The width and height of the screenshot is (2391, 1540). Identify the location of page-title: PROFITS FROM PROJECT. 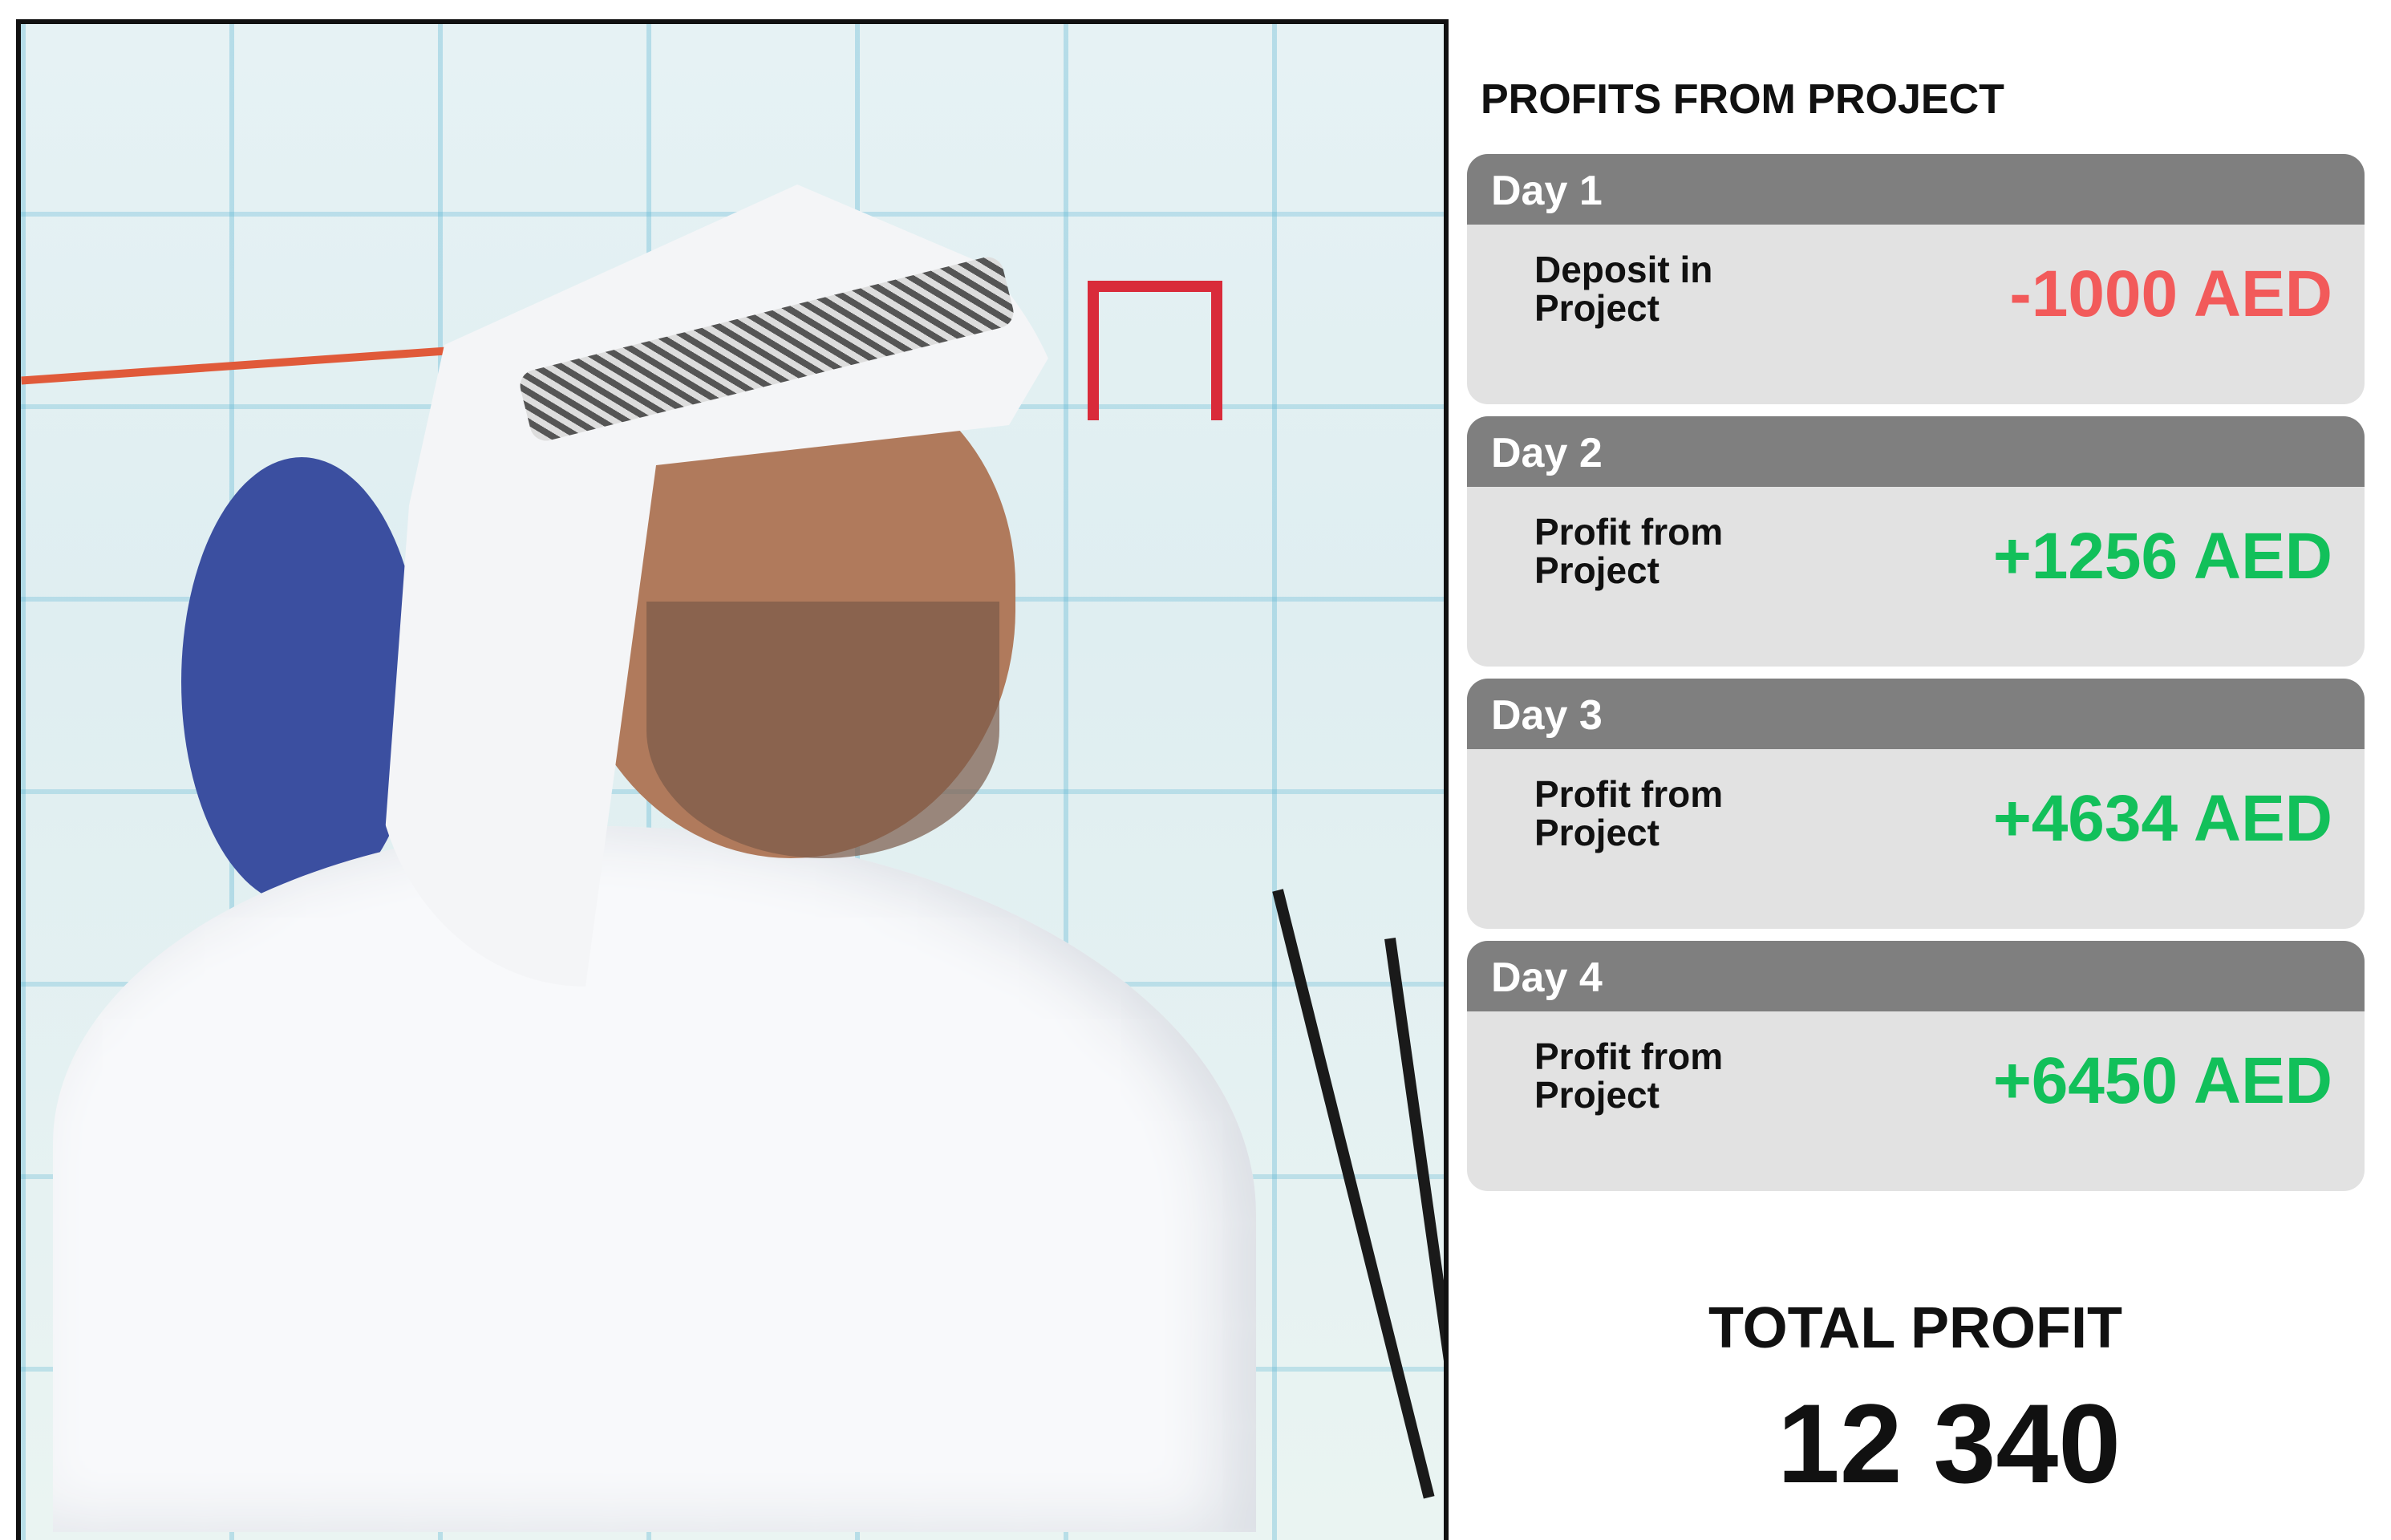
(1742, 99).